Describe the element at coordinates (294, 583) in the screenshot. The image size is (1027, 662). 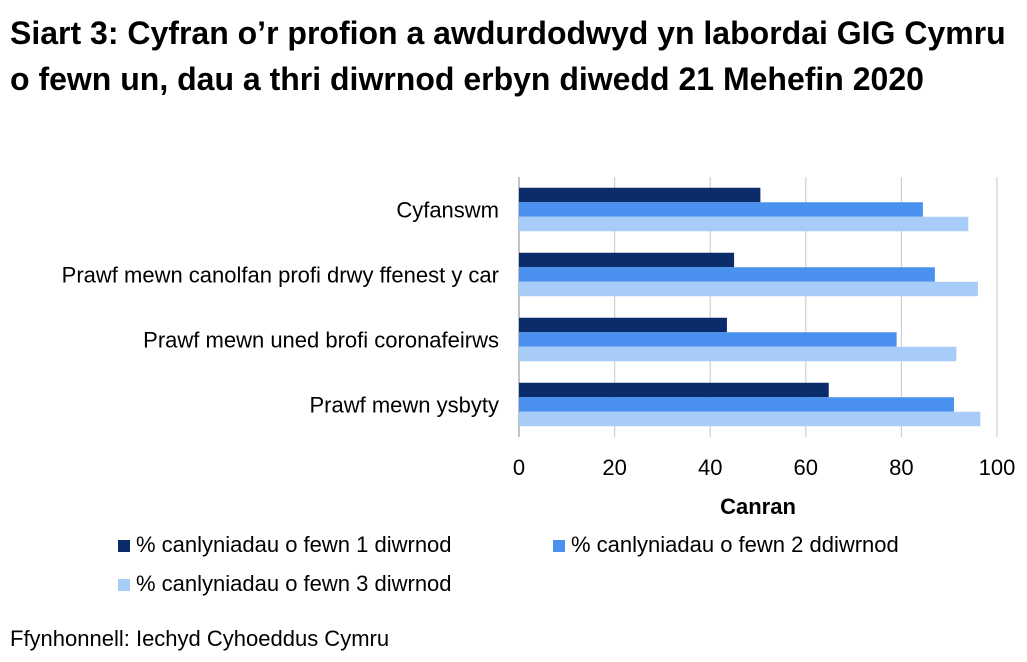
I see `legend-label-3: % canlyniadau o fewn 3 diwrnod` at that location.